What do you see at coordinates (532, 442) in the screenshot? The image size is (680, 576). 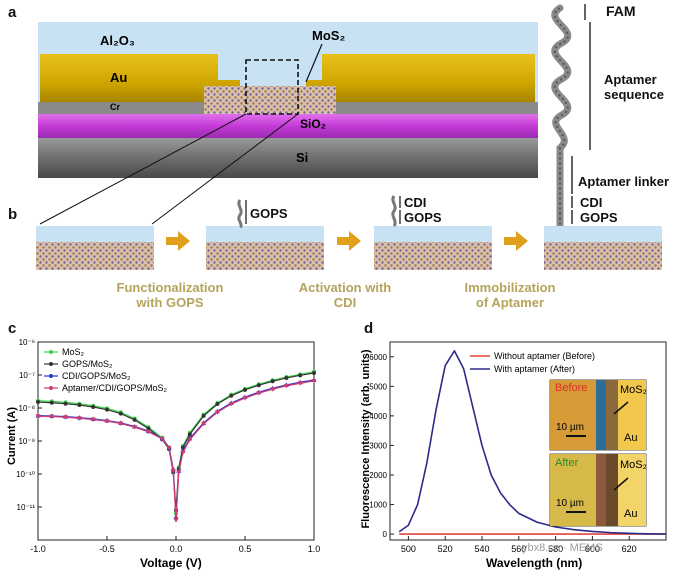 I see `fl-series` at bounding box center [532, 442].